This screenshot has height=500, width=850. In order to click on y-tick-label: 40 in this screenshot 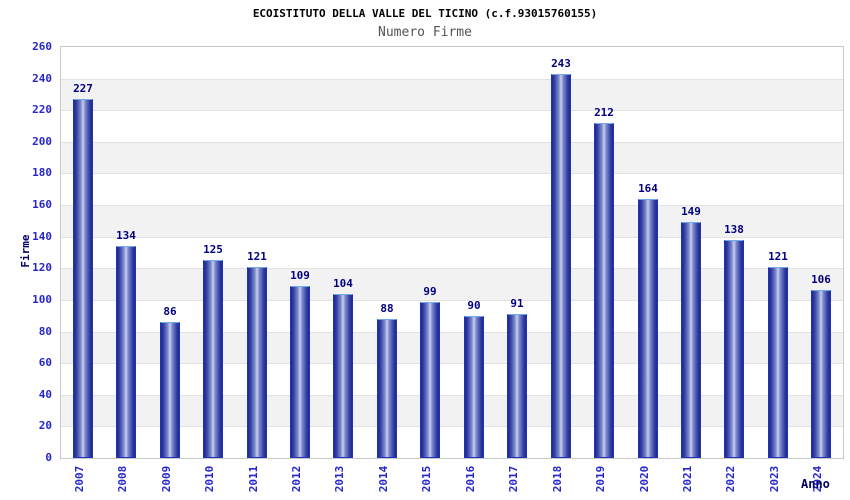, I will do `click(45, 394)`.